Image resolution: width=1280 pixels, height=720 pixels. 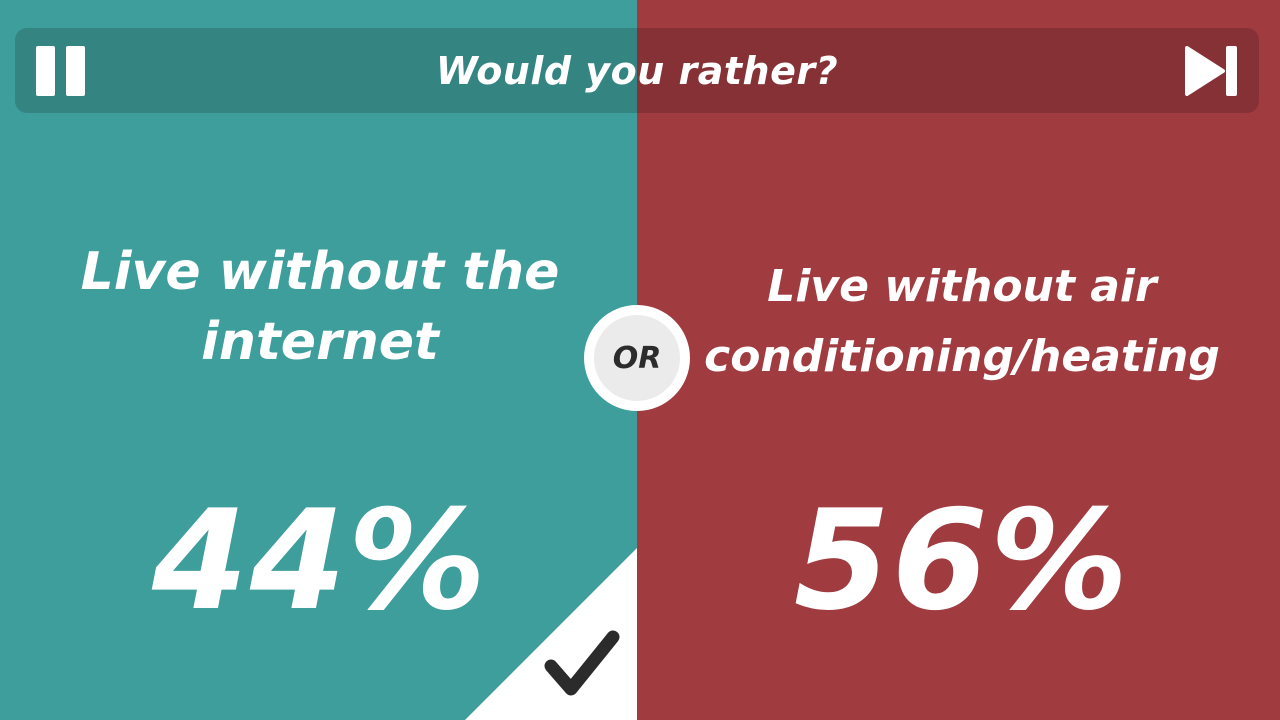 I want to click on top-bar: Would you rather?, so click(x=637, y=70).